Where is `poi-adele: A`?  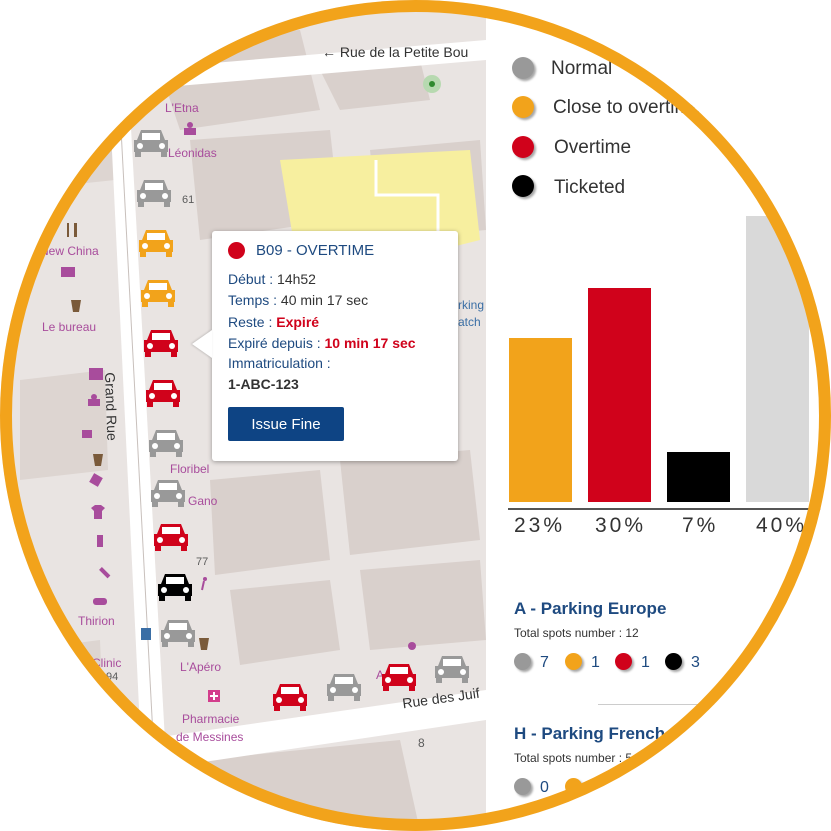
poi-adele: A is located at coordinates (380, 675).